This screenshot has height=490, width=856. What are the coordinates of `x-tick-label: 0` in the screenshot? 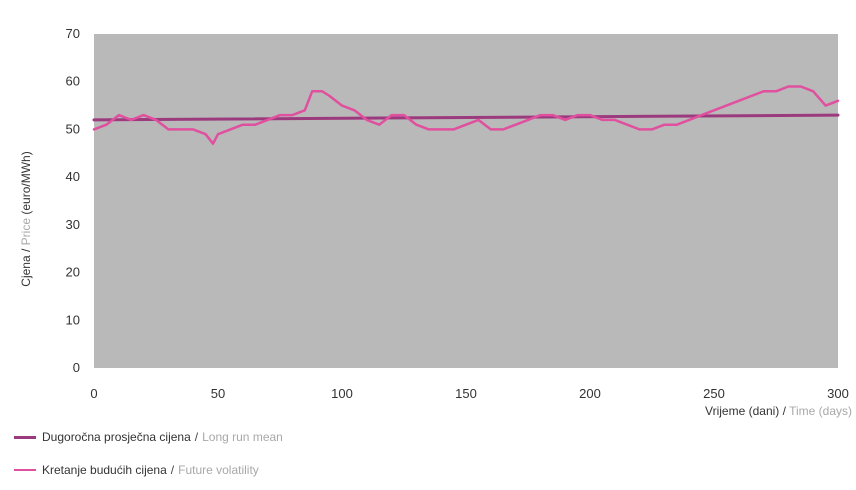 It's located at (93, 393).